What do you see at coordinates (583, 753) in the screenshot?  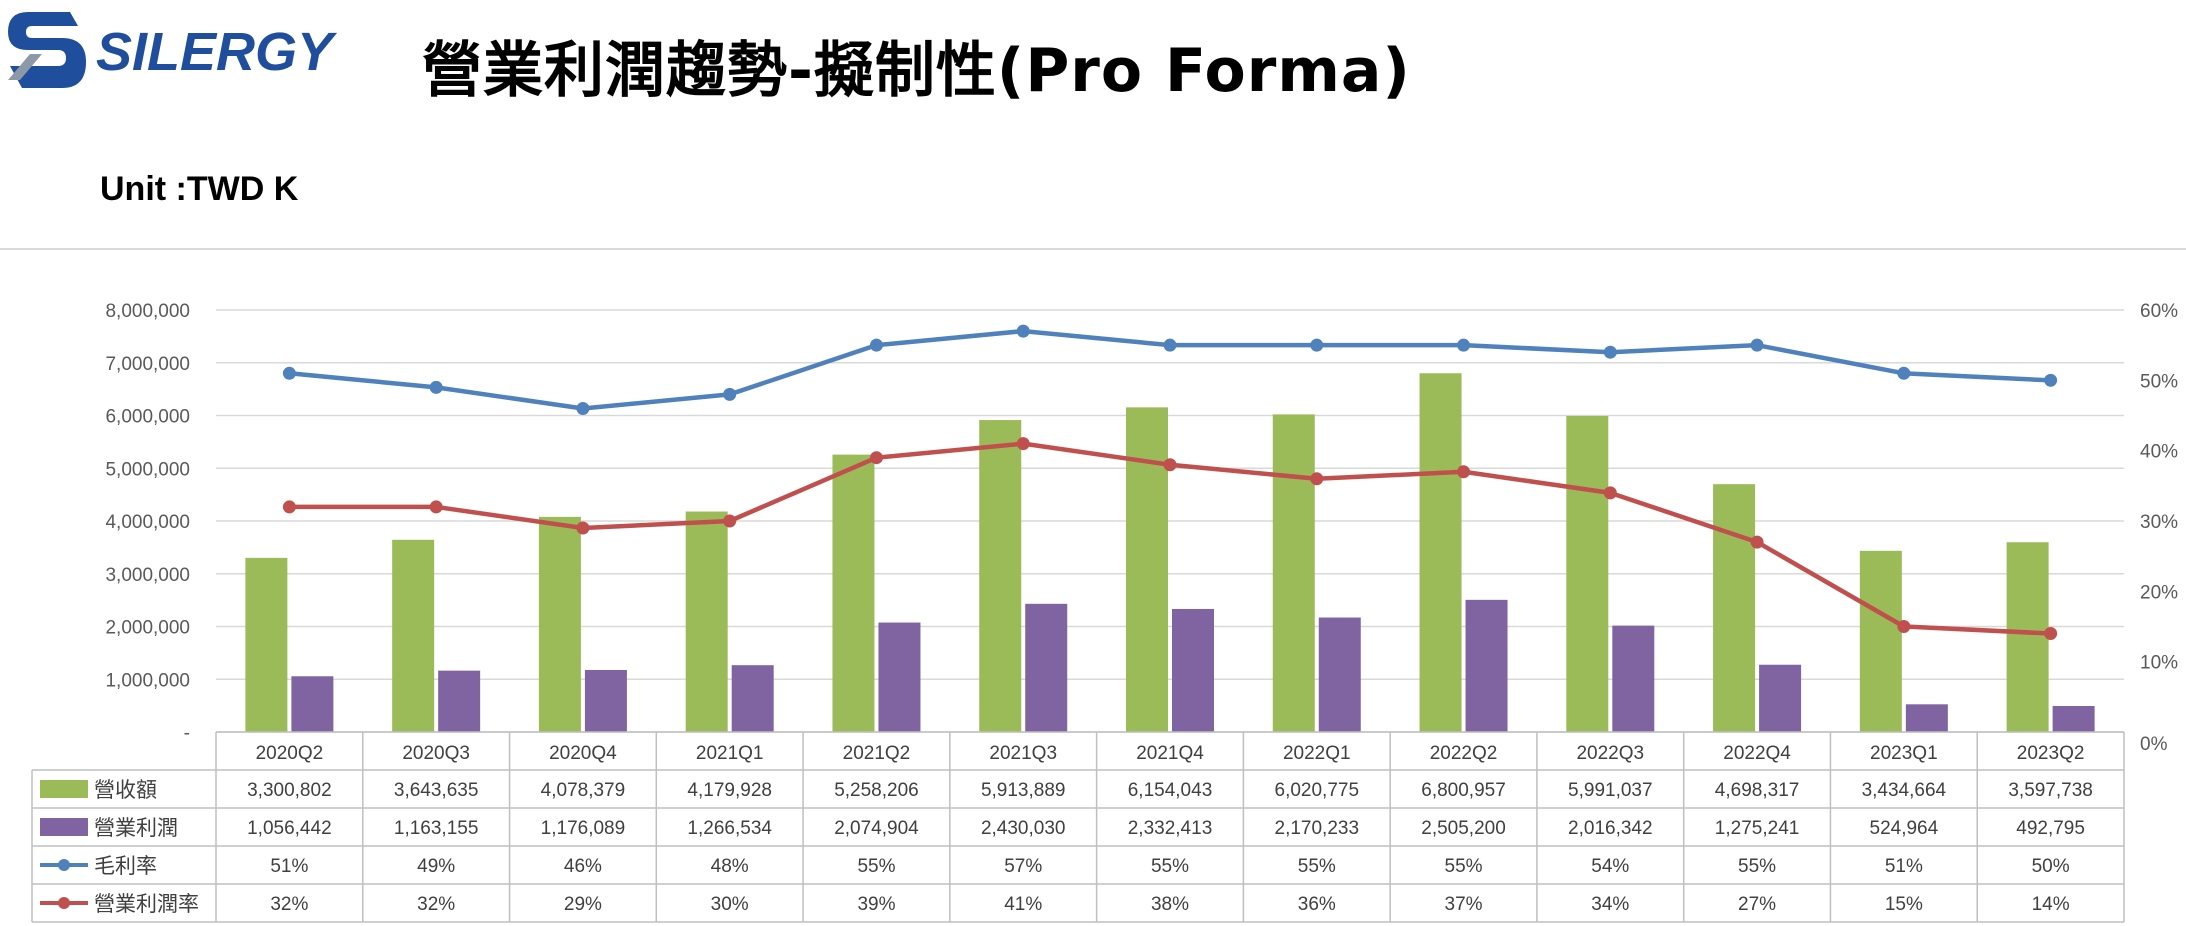 I see `x-tick-label: 2020Q4` at bounding box center [583, 753].